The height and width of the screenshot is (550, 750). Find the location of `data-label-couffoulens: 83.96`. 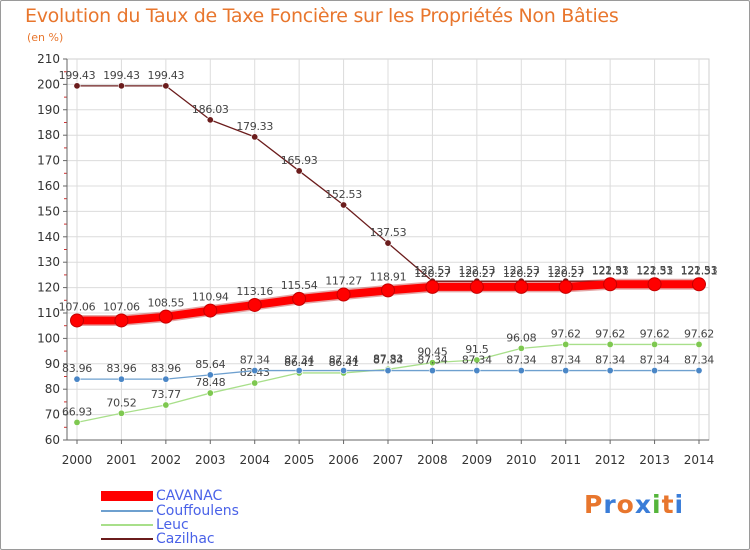

data-label-couffoulens: 83.96 is located at coordinates (121, 368).